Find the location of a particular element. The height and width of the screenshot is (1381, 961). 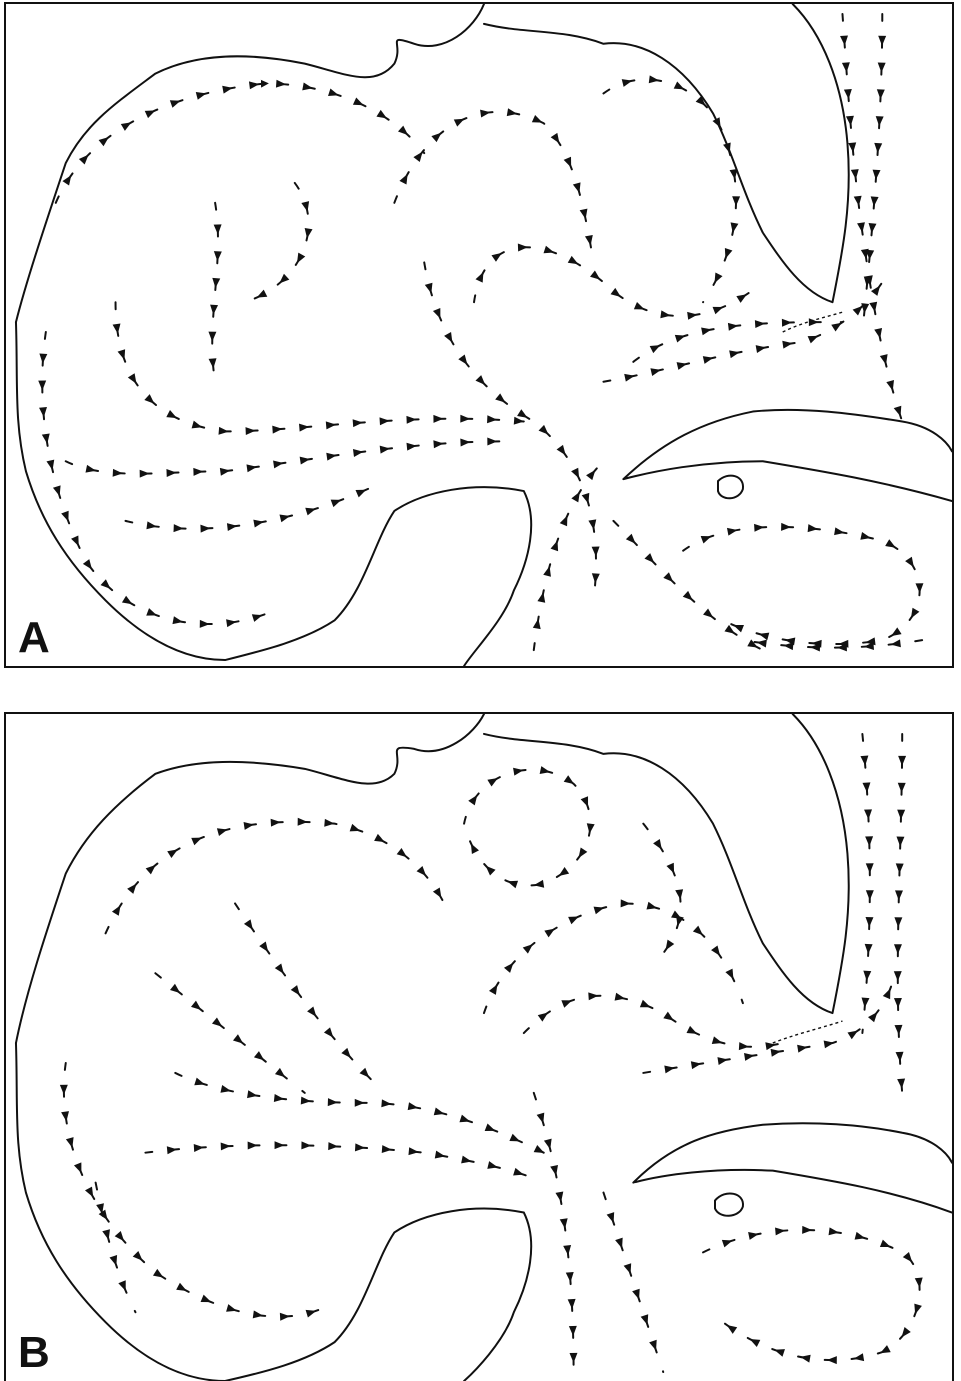

island-jamaica is located at coordinates (730, 487).